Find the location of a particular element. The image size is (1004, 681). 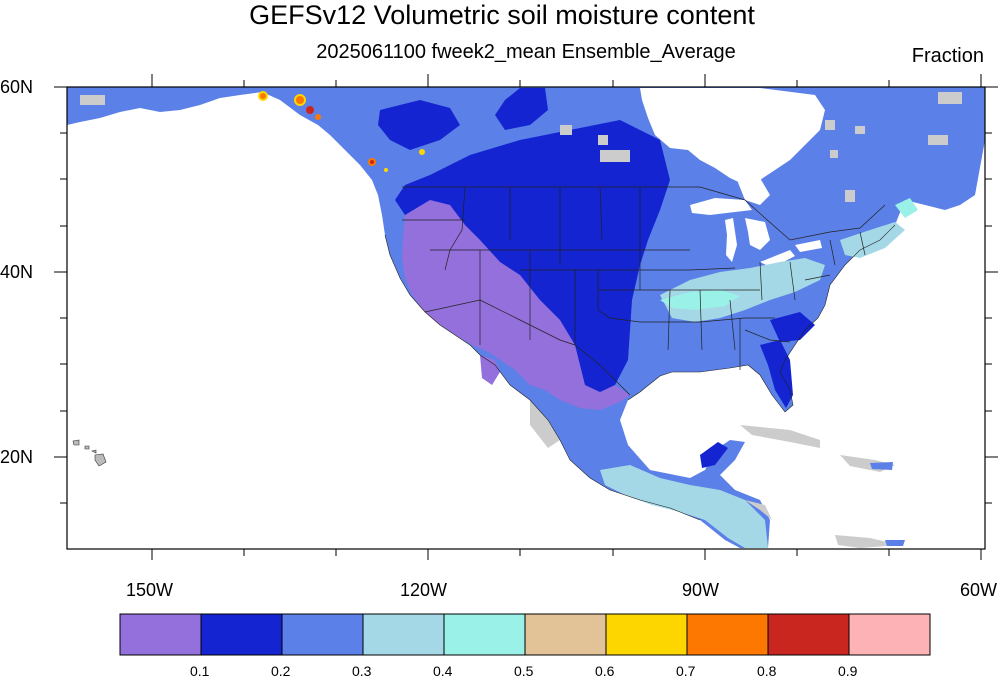

wet-patch-quebec is located at coordinates (906, 208).